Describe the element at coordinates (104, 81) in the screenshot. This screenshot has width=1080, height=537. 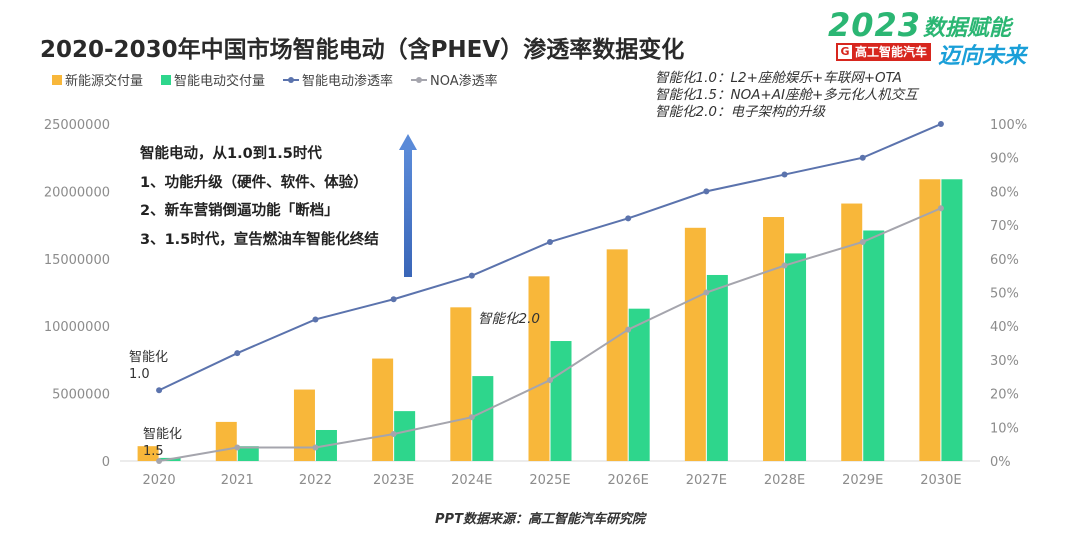
I see `legend-label: 新能源交付量` at that location.